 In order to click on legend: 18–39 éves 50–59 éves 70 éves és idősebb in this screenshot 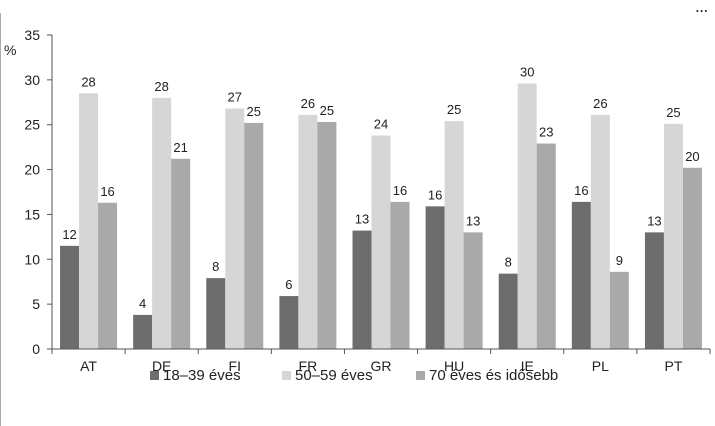, I will do `click(354, 375)`.